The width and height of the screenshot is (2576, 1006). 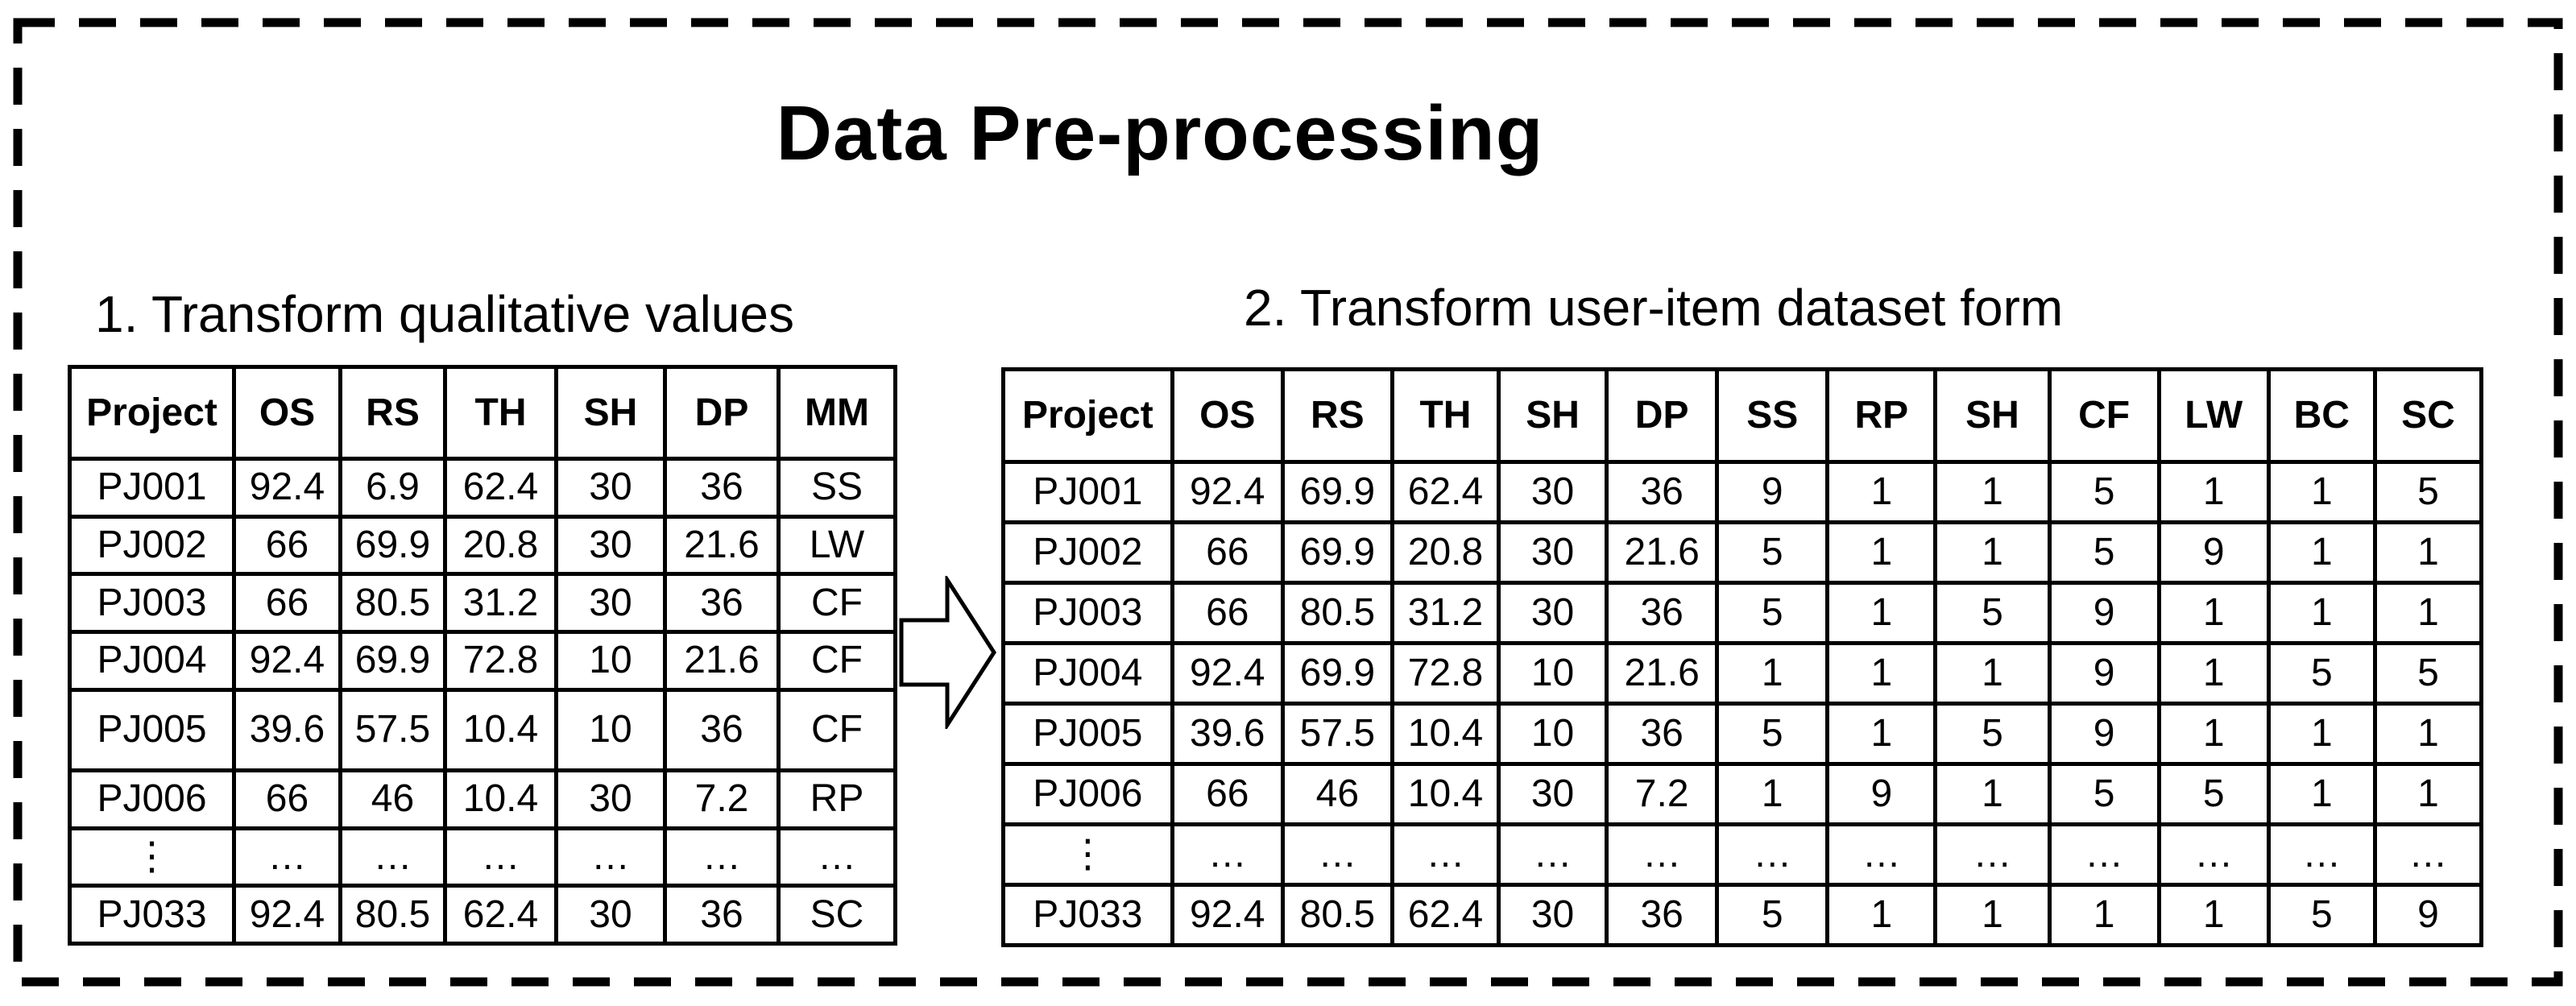 I want to click on column-header: TH, so click(x=500, y=413).